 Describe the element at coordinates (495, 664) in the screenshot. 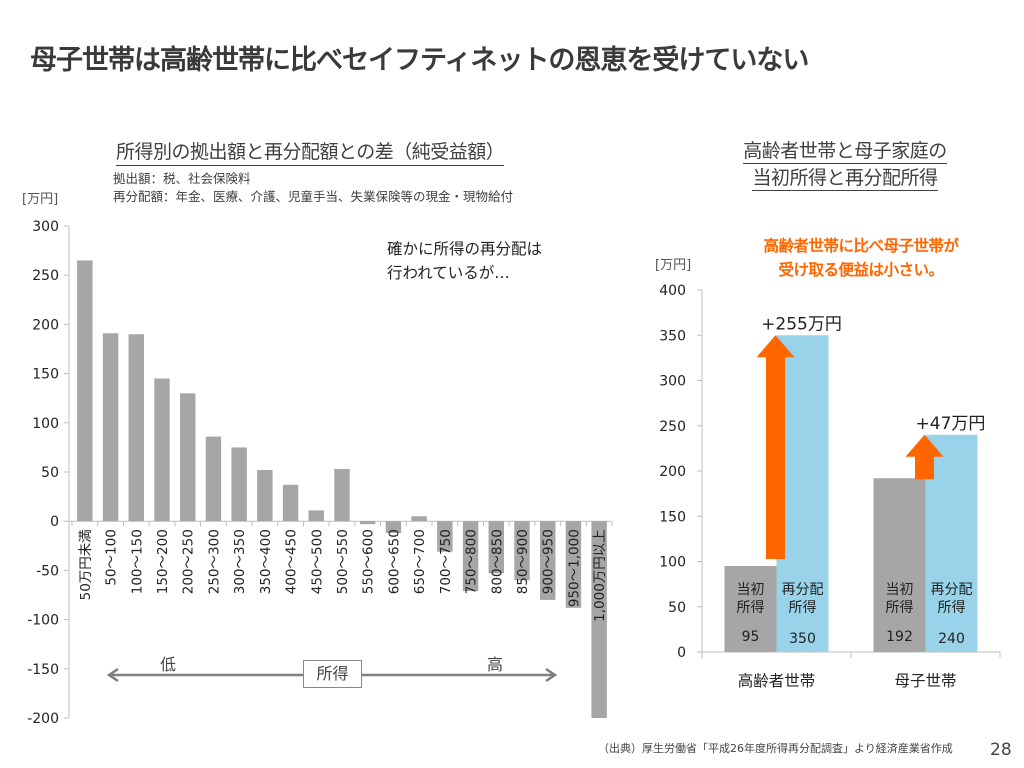

I see `income-high-label: 高` at that location.